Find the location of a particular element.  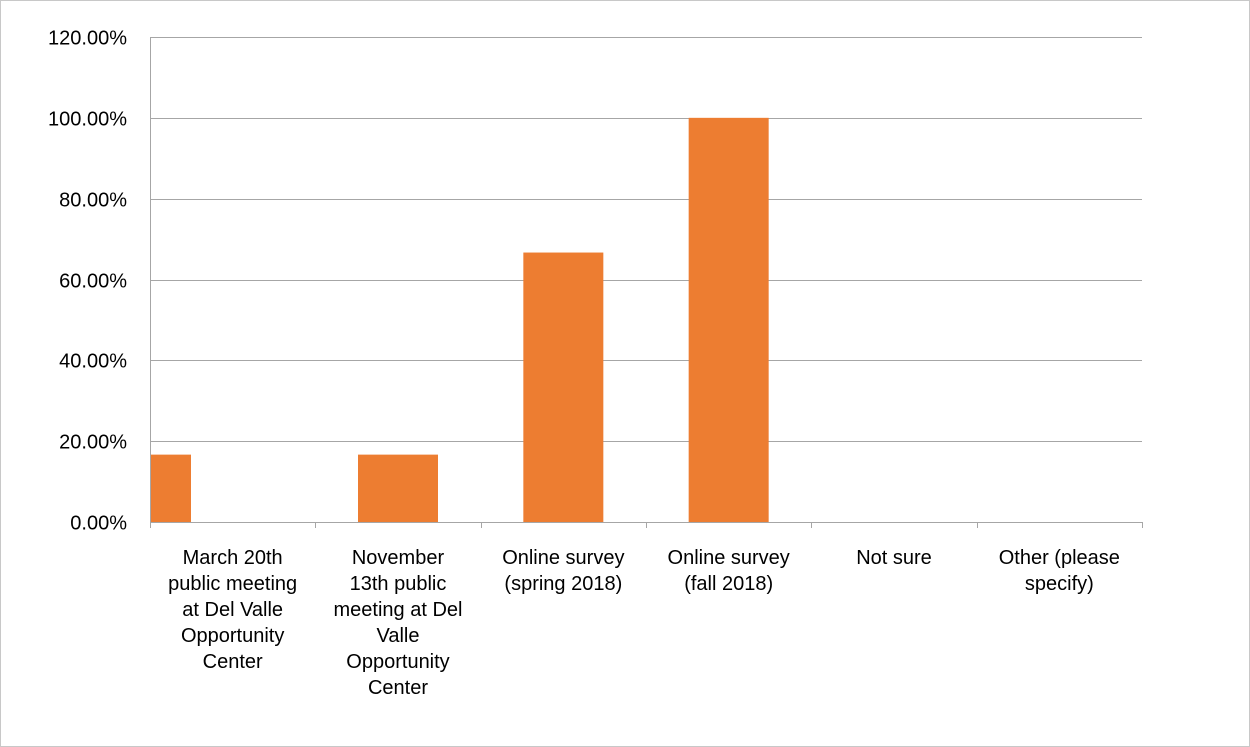

x-category-label: Not sure is located at coordinates (894, 558).